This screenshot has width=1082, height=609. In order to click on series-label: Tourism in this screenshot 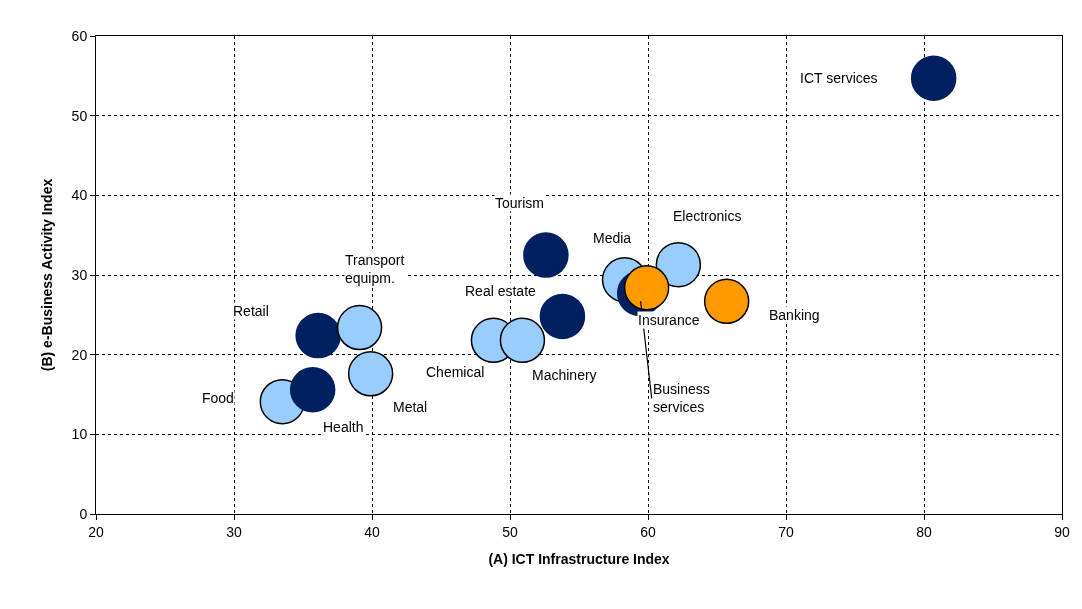, I will do `click(520, 203)`.